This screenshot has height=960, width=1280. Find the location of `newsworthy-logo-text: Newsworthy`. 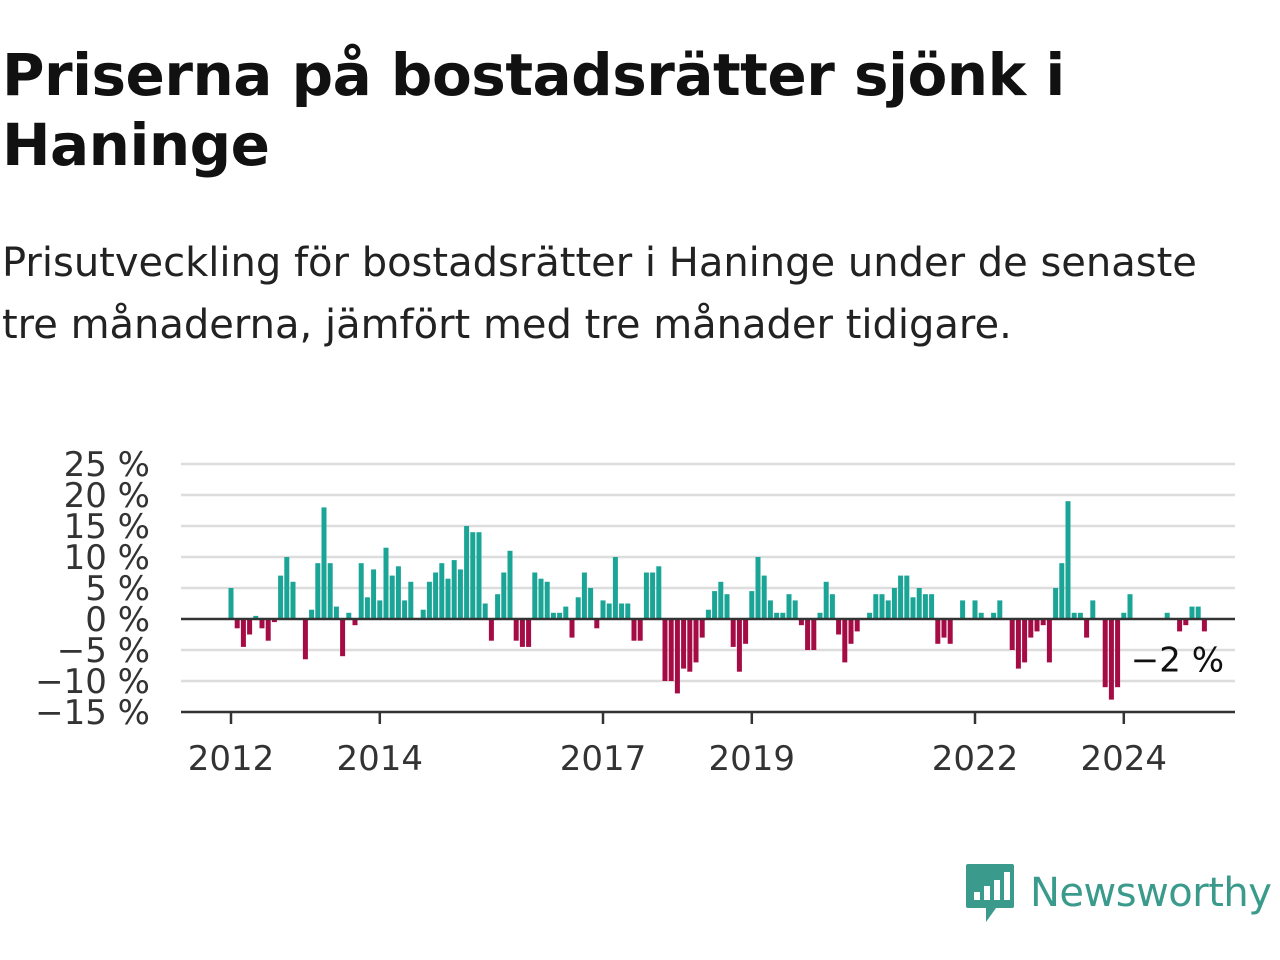

newsworthy-logo-text: Newsworthy is located at coordinates (1151, 893).